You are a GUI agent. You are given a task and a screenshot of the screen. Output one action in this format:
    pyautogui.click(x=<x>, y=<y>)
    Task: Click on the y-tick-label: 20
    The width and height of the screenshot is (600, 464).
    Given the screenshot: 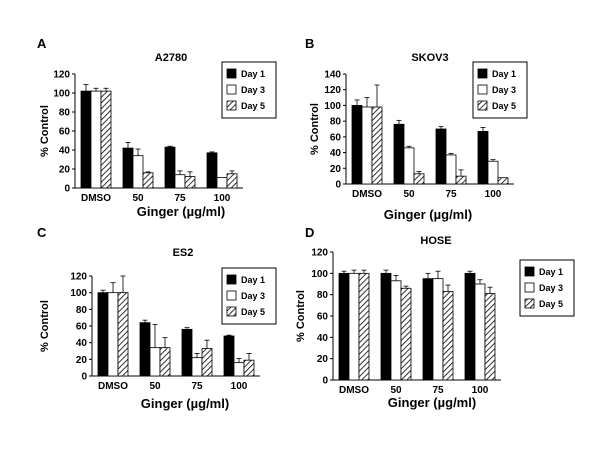 What is the action you would take?
    pyautogui.click(x=65, y=170)
    